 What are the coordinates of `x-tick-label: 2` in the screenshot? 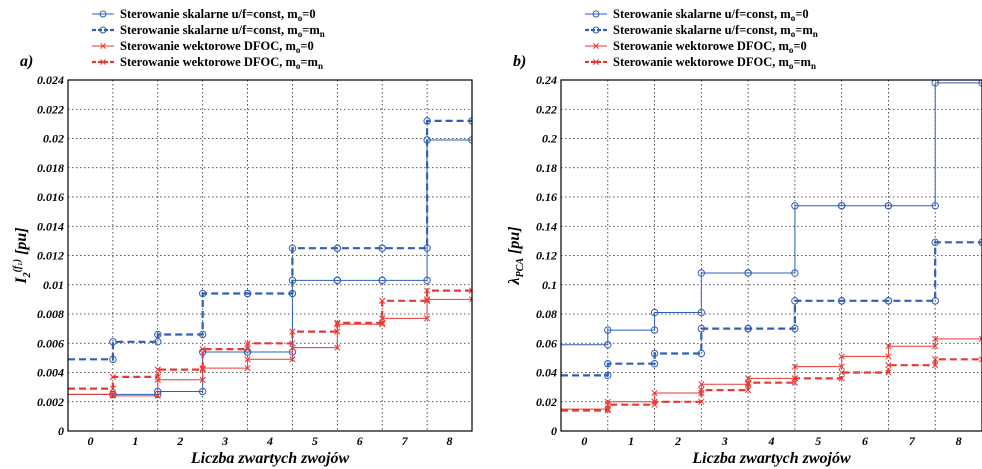 It's located at (677, 441).